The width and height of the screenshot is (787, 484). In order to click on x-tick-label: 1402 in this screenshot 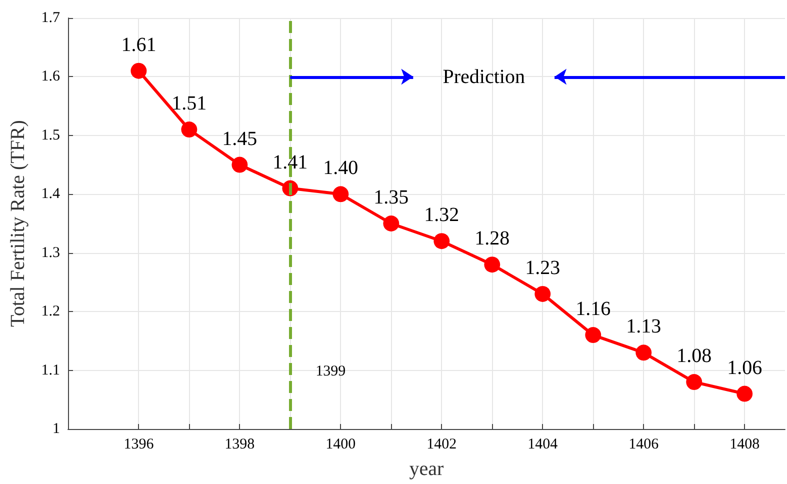, I will do `click(441, 444)`.